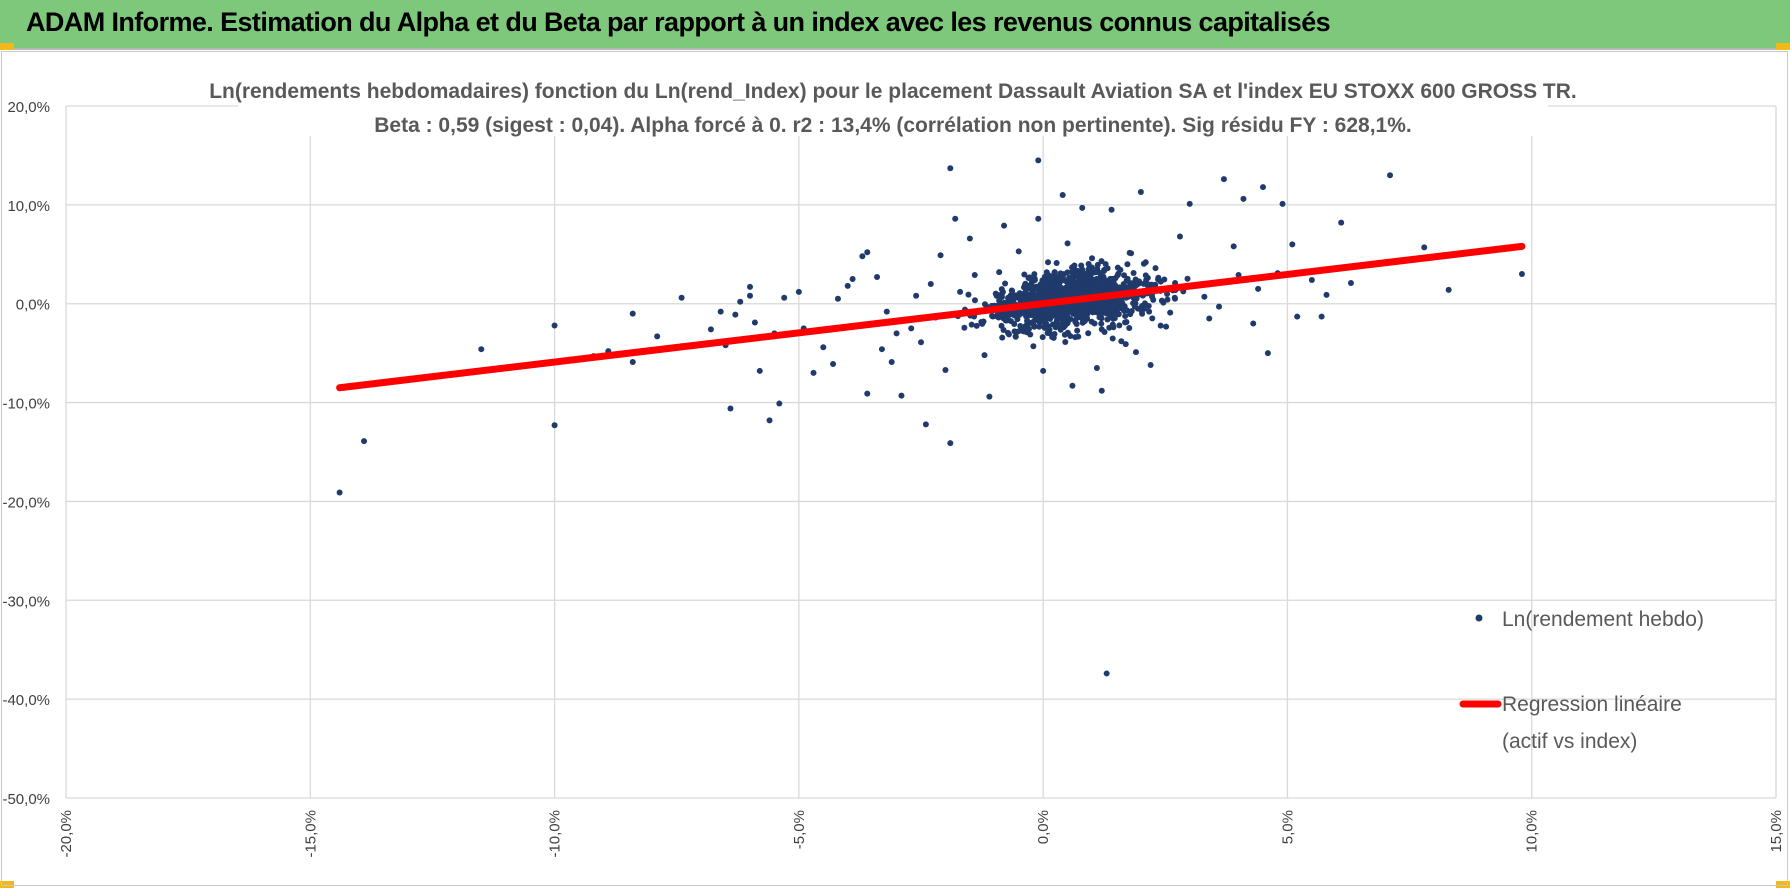  What do you see at coordinates (799, 829) in the screenshot?
I see `x-tick-label: -5,0%` at bounding box center [799, 829].